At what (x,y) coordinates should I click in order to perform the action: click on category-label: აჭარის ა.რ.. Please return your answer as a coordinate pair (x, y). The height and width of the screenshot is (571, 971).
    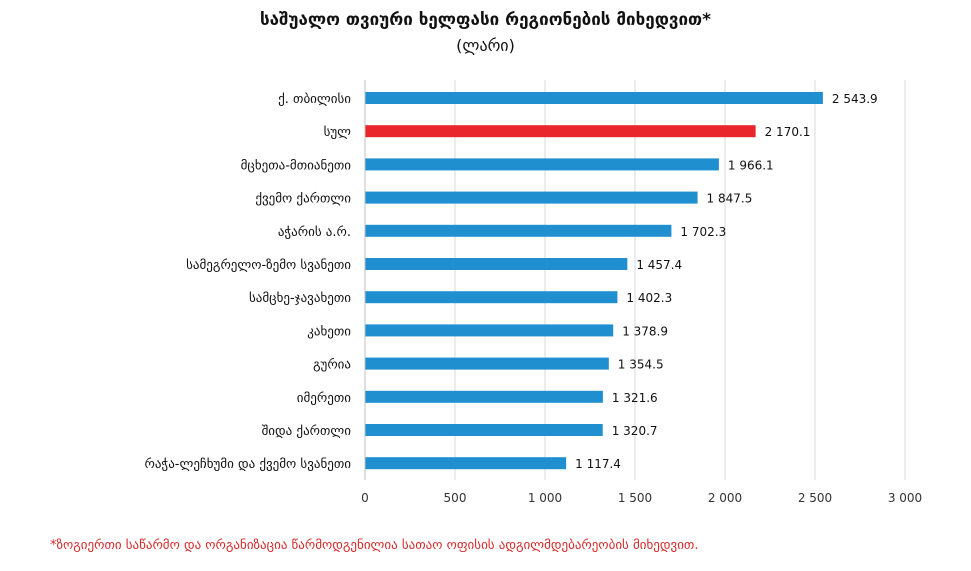
    Looking at the image, I should click on (314, 232).